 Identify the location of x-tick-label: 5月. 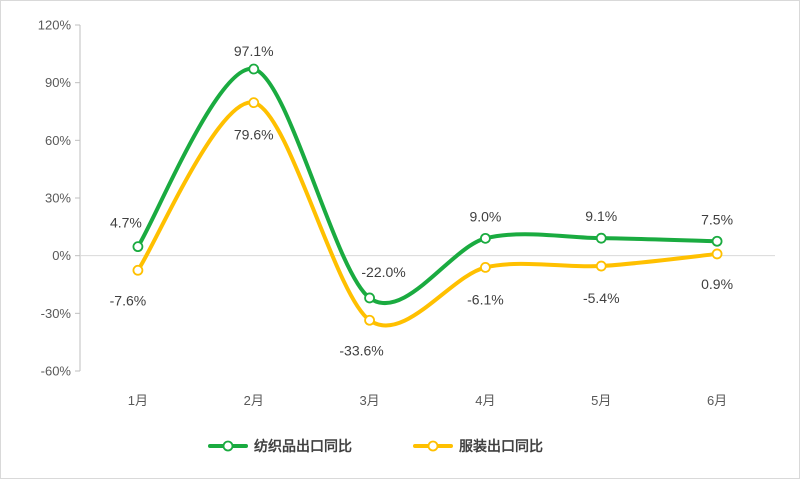
(601, 400).